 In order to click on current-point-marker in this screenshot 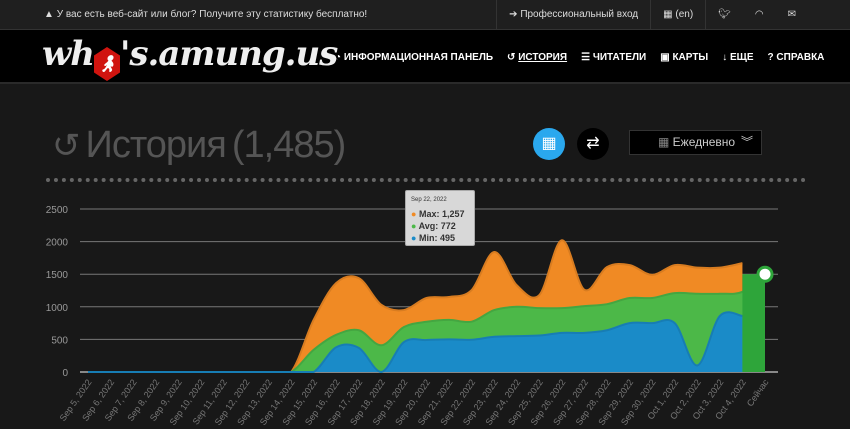, I will do `click(765, 274)`.